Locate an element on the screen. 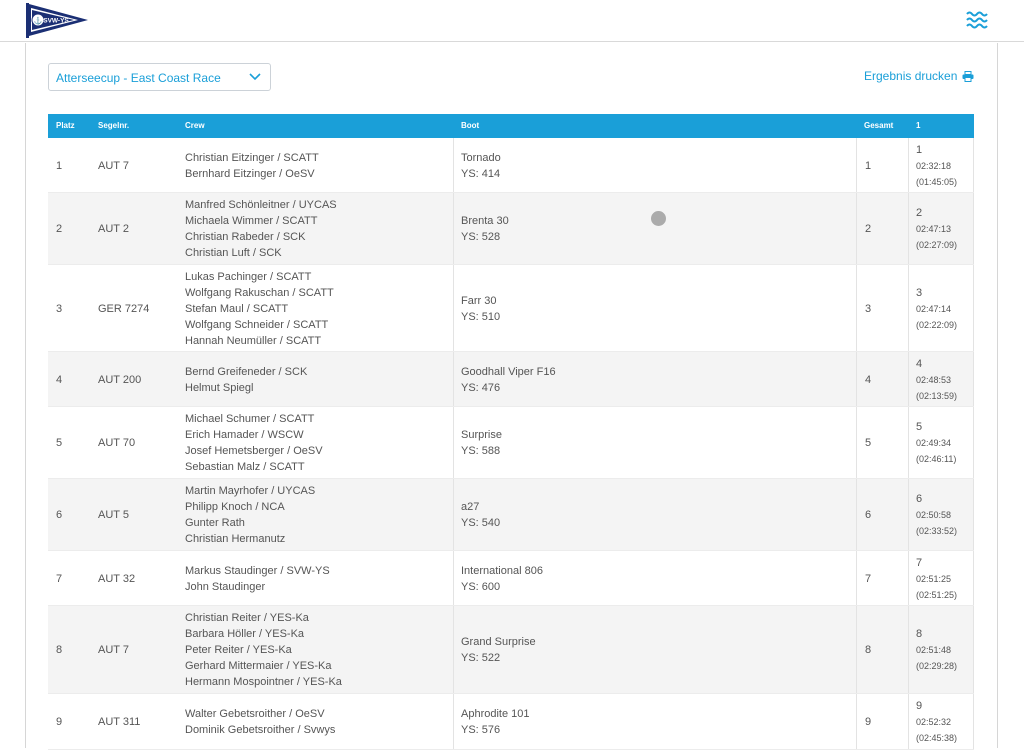 The image size is (1024, 750). column-header-total: Gesamt is located at coordinates (879, 125).